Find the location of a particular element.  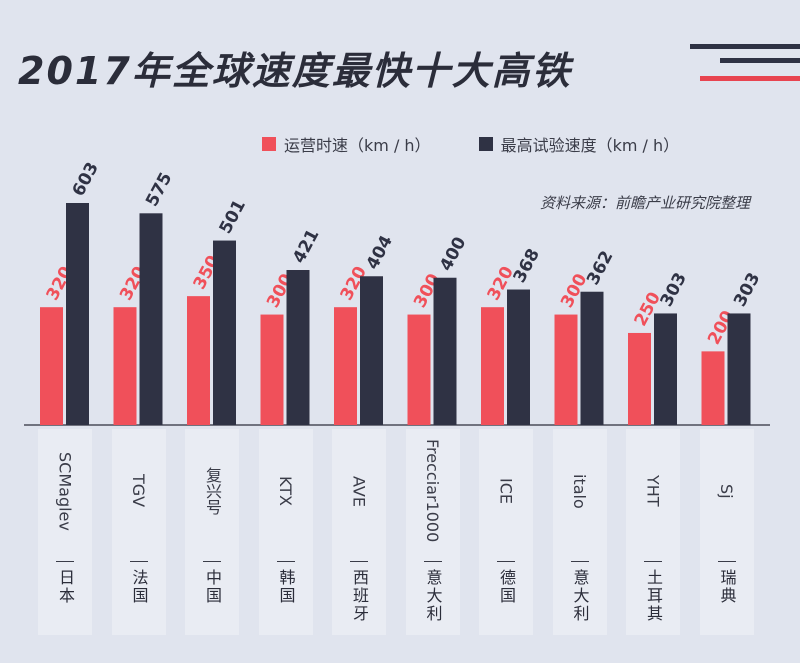

category-name-wrap: KTX is located at coordinates (286, 491).